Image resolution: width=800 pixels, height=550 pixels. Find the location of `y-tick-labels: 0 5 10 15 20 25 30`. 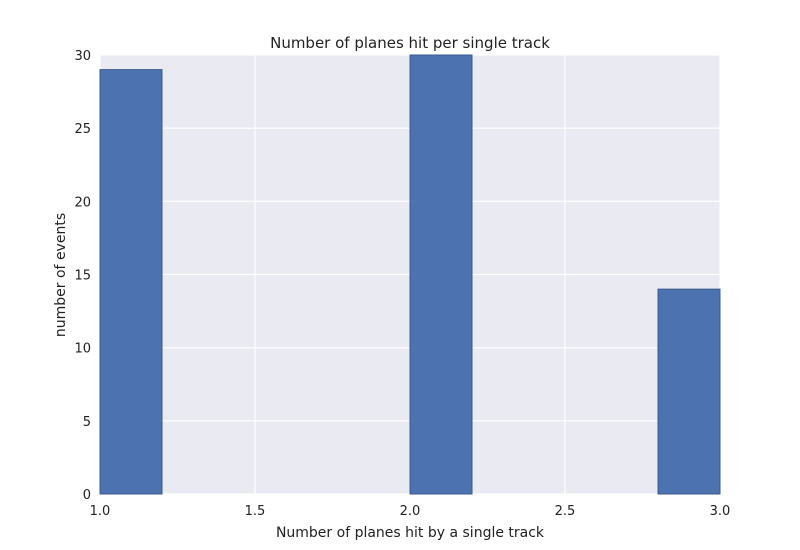

y-tick-labels: 0 5 10 15 20 25 30 is located at coordinates (82, 276).